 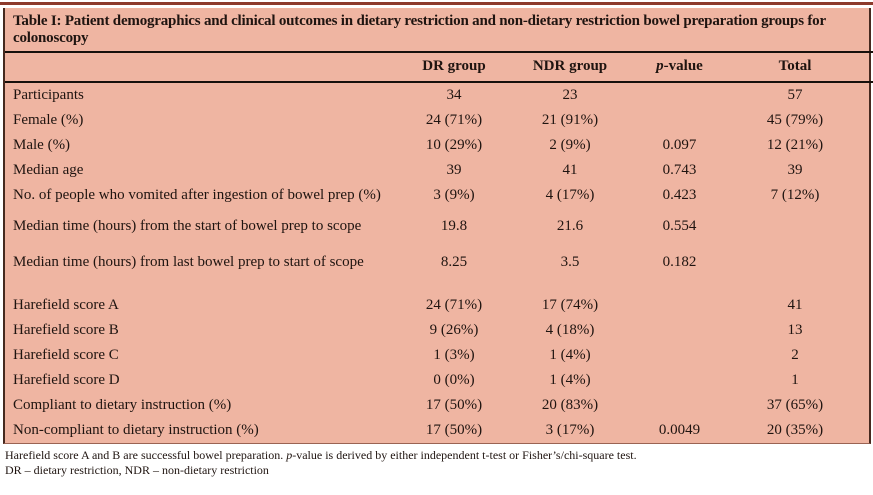 I want to click on row-label: Median age, so click(x=48, y=170).